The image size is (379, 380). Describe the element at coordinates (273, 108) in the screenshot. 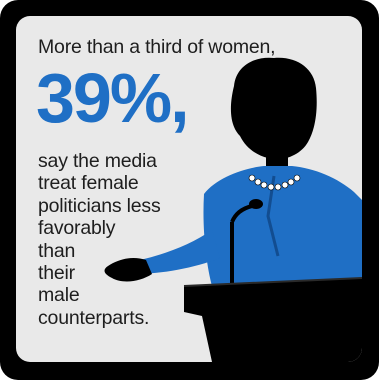

I see `head-silhouette` at that location.